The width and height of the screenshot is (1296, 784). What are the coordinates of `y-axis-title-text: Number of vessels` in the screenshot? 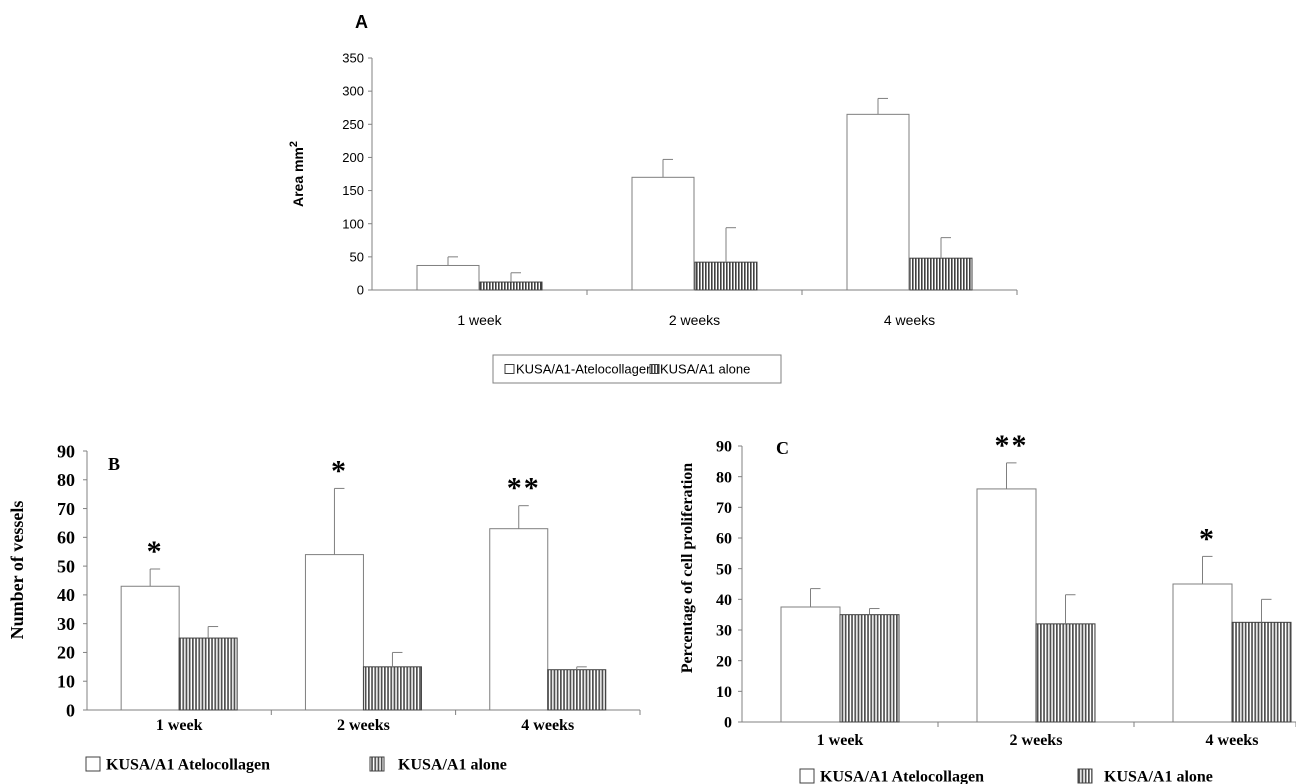 It's located at (17, 570).